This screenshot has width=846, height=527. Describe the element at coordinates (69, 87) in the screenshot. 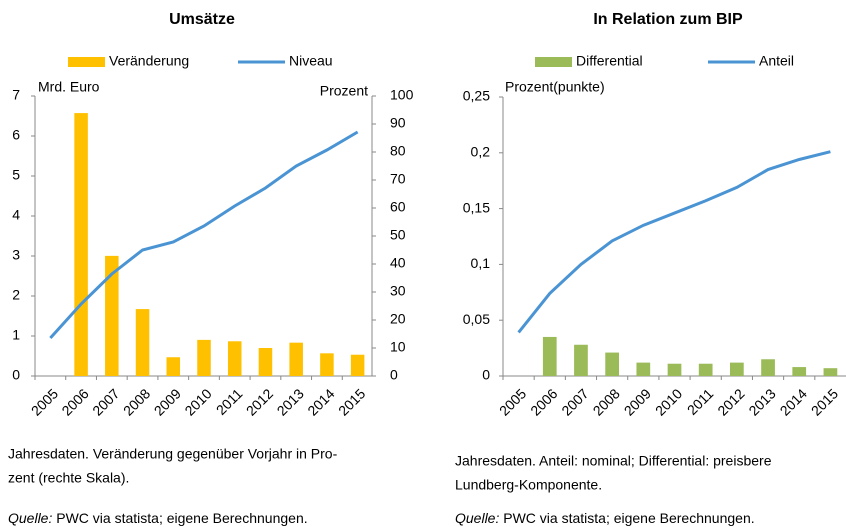

I see `y-axis-label: Mrd. Euro` at that location.